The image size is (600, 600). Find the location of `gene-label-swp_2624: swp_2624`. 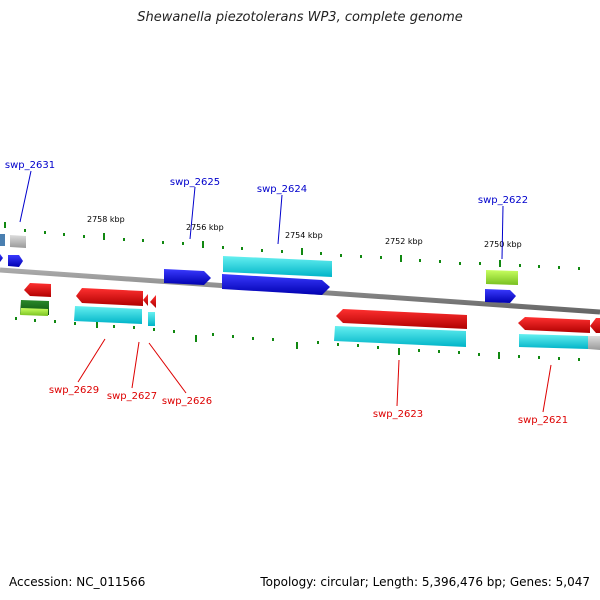

gene-label-swp_2624: swp_2624 is located at coordinates (282, 189).